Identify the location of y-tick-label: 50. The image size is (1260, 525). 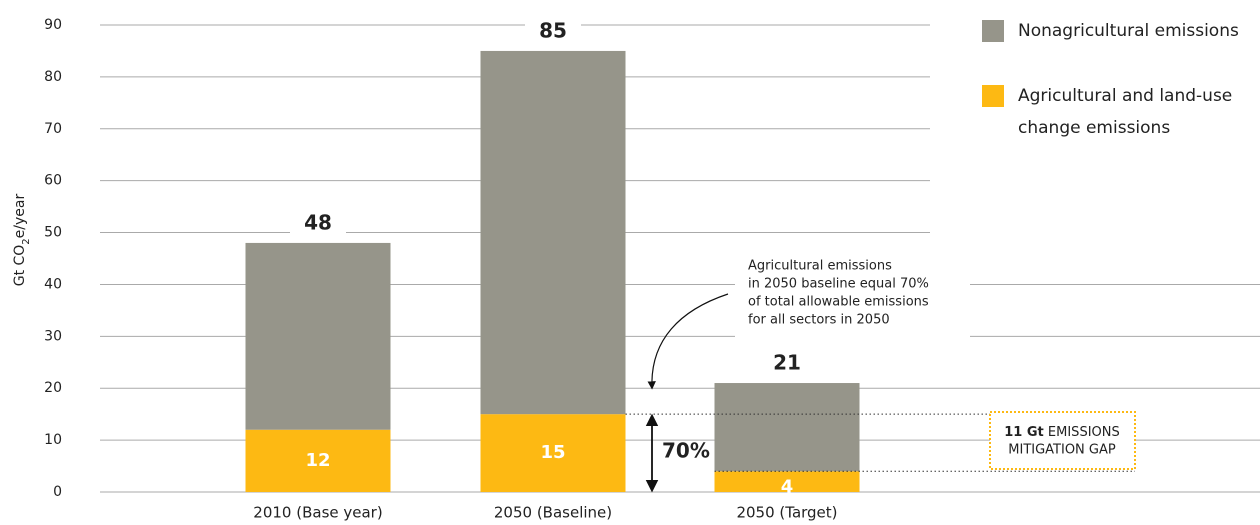
(53, 233).